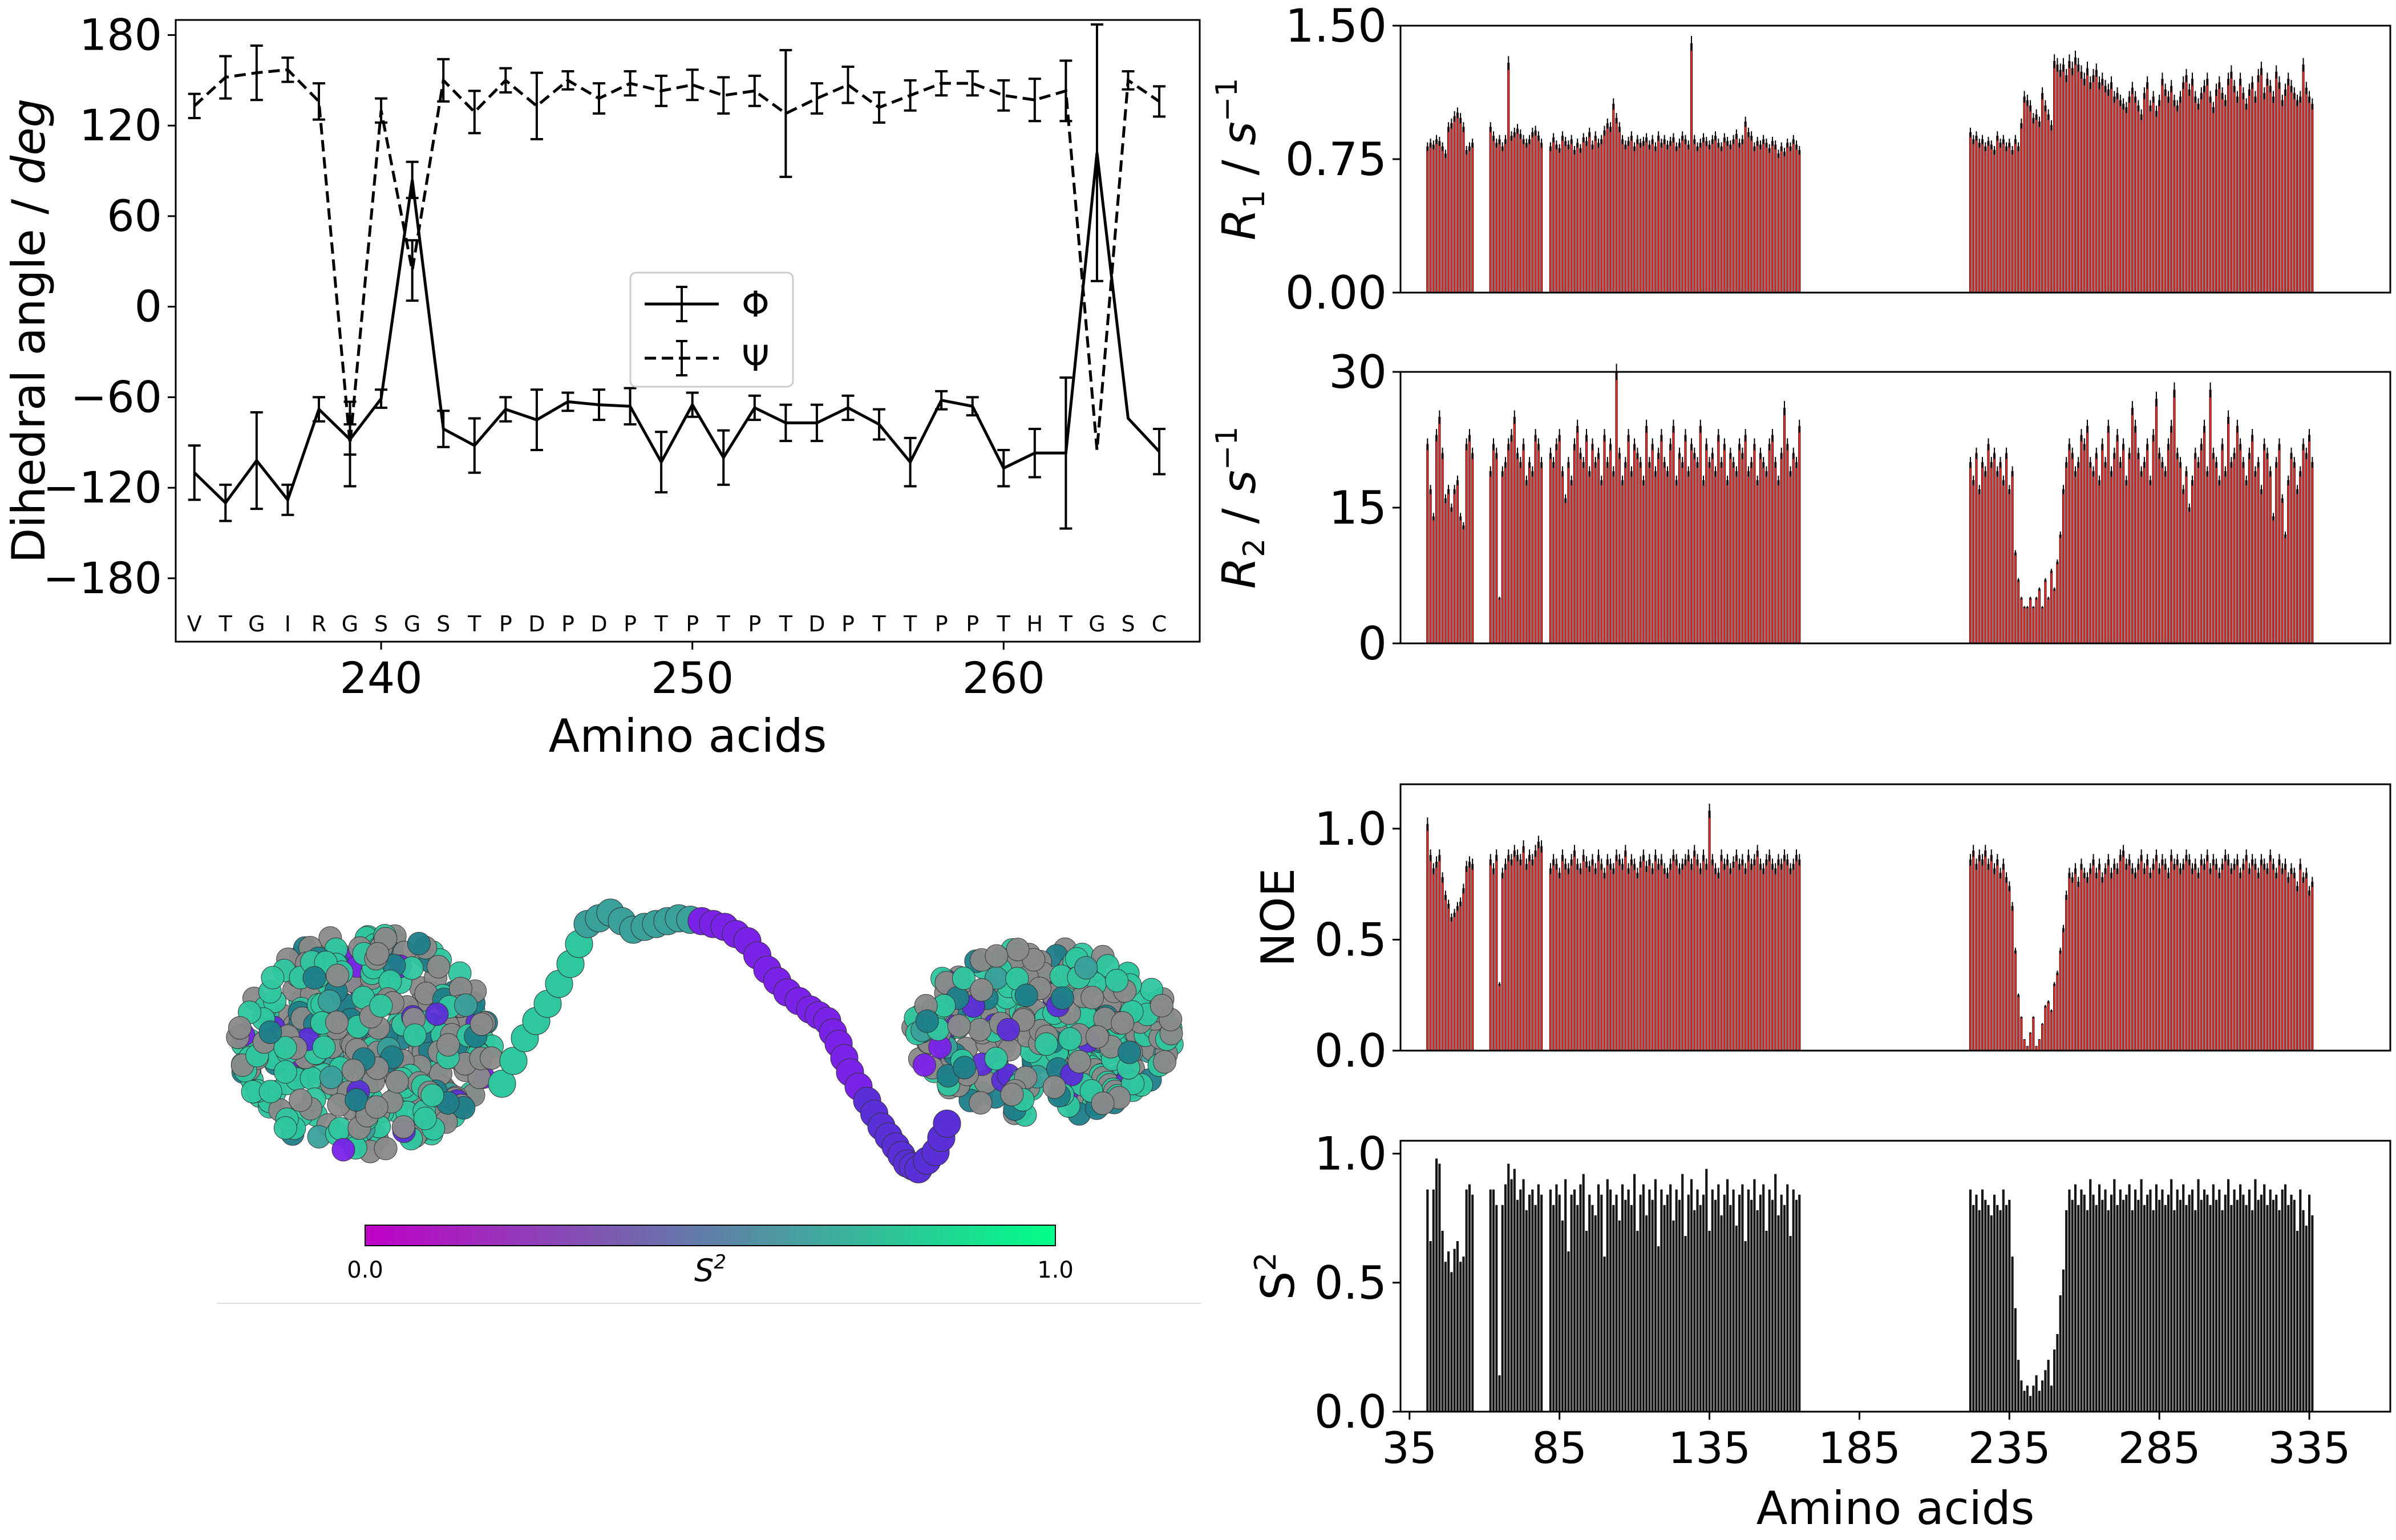 The height and width of the screenshot is (1540, 2396). I want to click on residue-letter: D, so click(598, 624).